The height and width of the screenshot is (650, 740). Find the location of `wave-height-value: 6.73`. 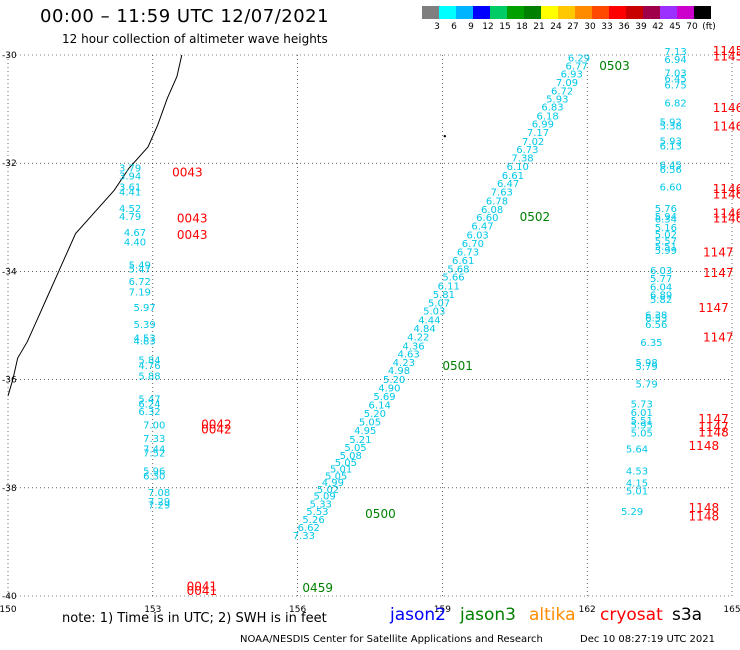

wave-height-value: 6.73 is located at coordinates (468, 253).